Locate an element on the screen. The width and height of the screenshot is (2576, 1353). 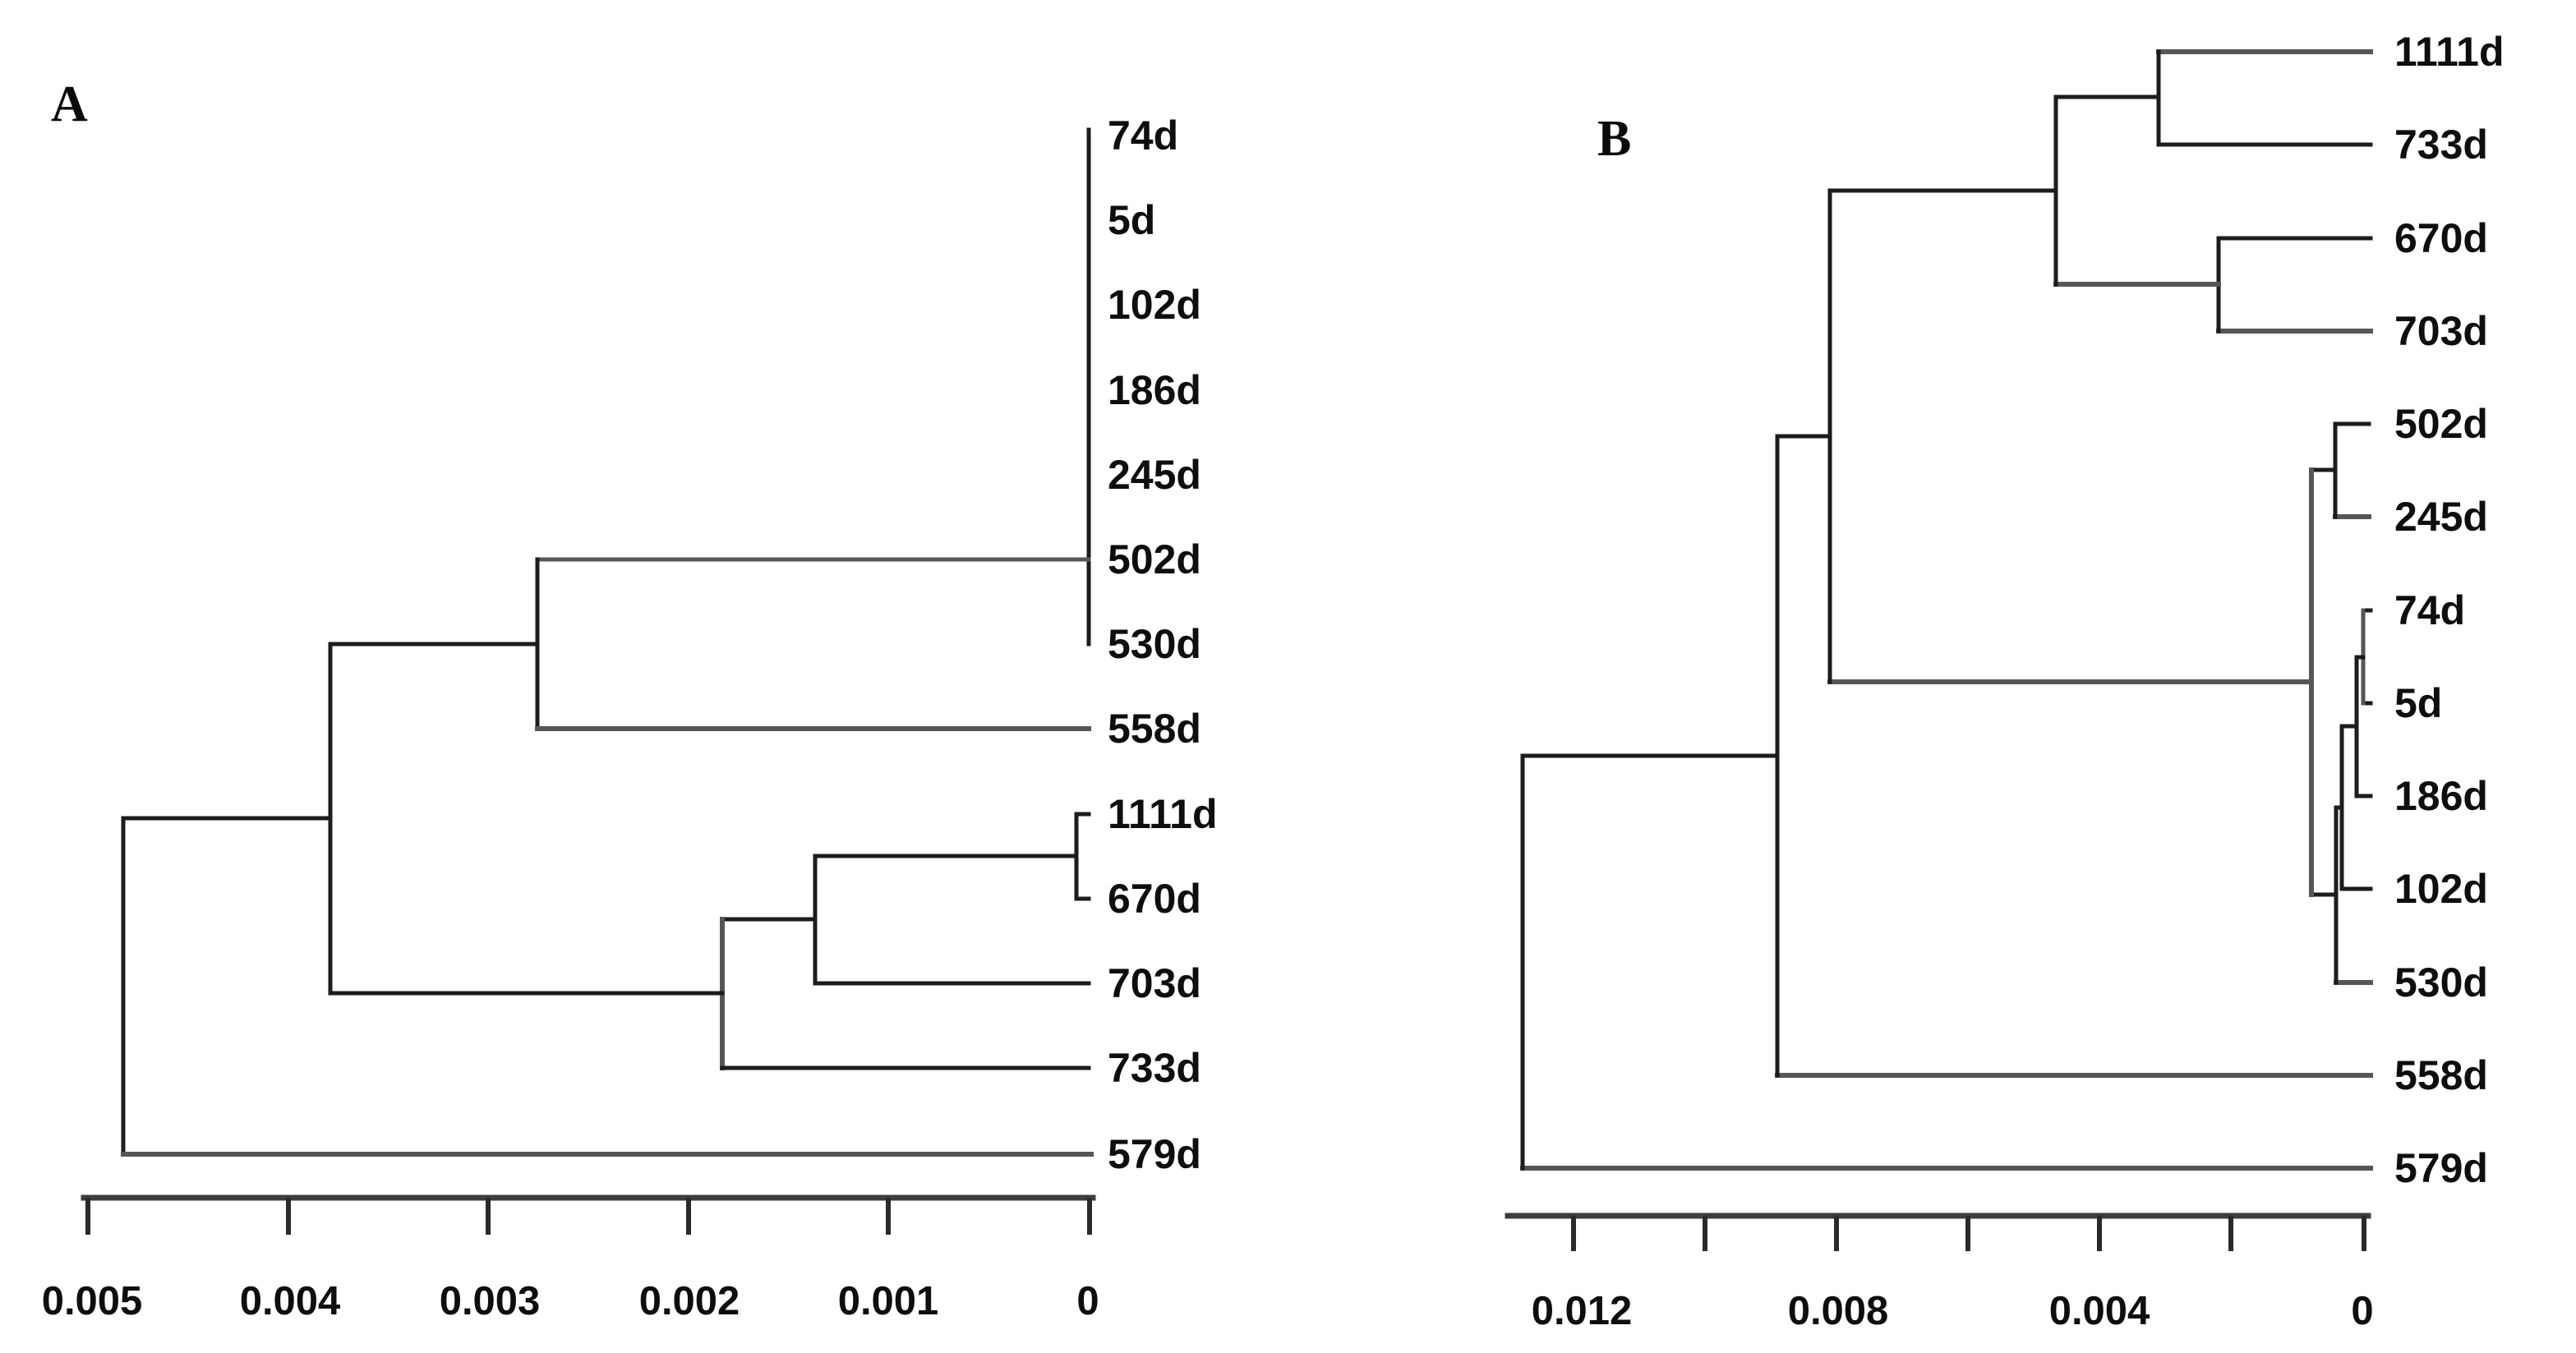
axis-tick-label-0.012: 0.012 is located at coordinates (1582, 1311).